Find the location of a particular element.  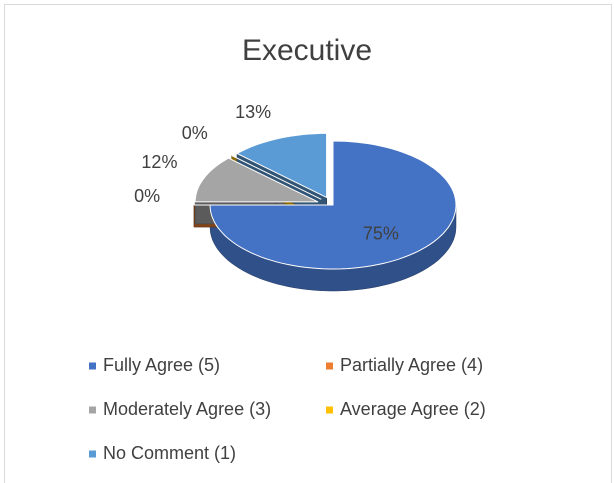

legend-label: Moderately Agree (3) is located at coordinates (187, 409).